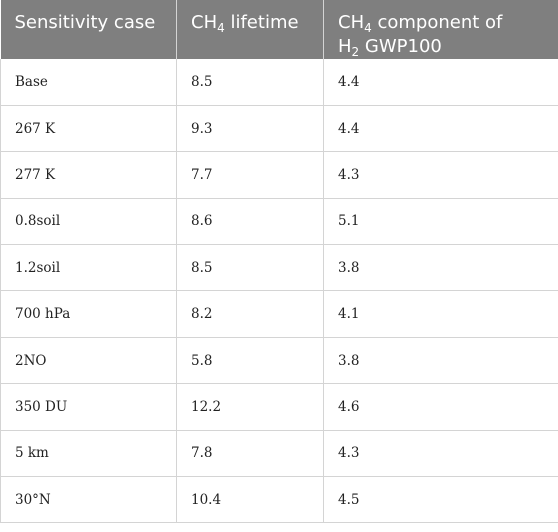 The image size is (558, 532). I want to click on cell-case: 267 K, so click(88, 128).